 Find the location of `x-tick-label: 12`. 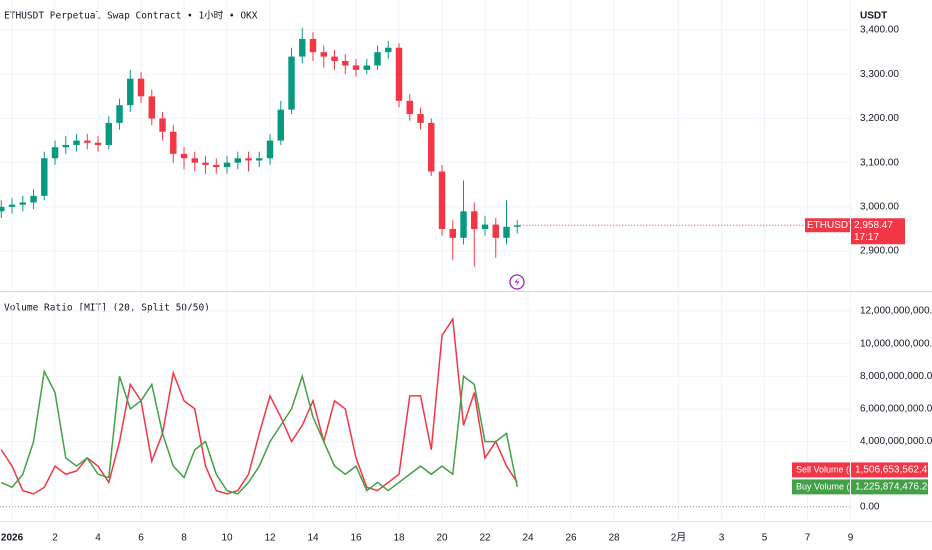

x-tick-label: 12 is located at coordinates (270, 538).